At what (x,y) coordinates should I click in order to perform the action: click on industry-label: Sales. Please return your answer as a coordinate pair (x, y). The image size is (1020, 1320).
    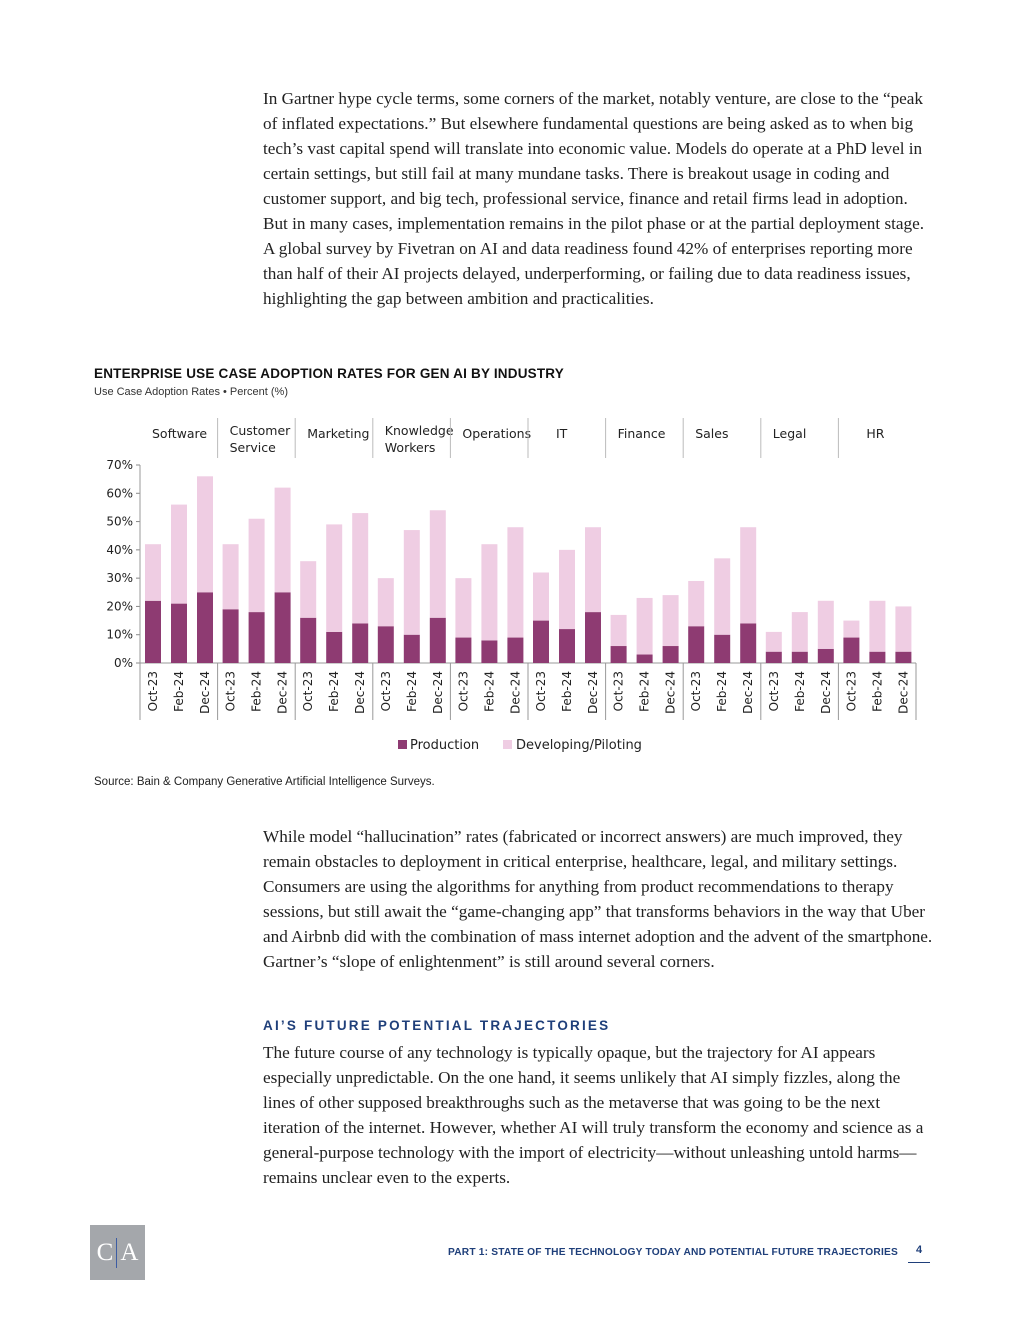
    Looking at the image, I should click on (711, 433).